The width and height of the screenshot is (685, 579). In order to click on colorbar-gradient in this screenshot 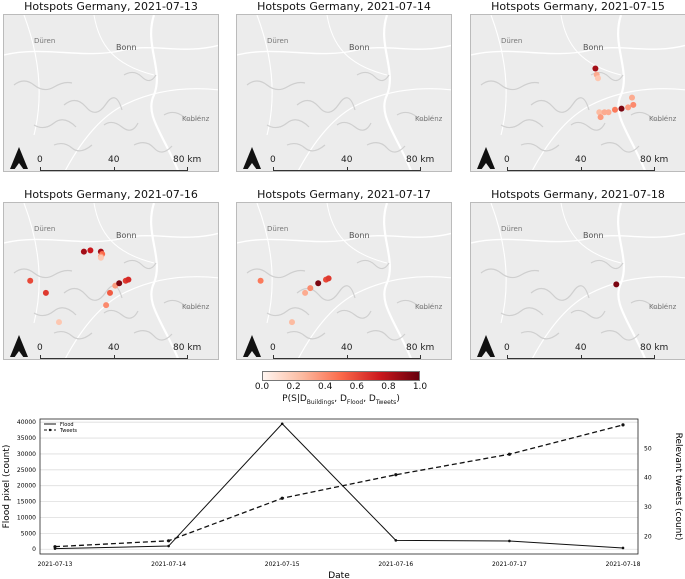, I will do `click(341, 376)`.